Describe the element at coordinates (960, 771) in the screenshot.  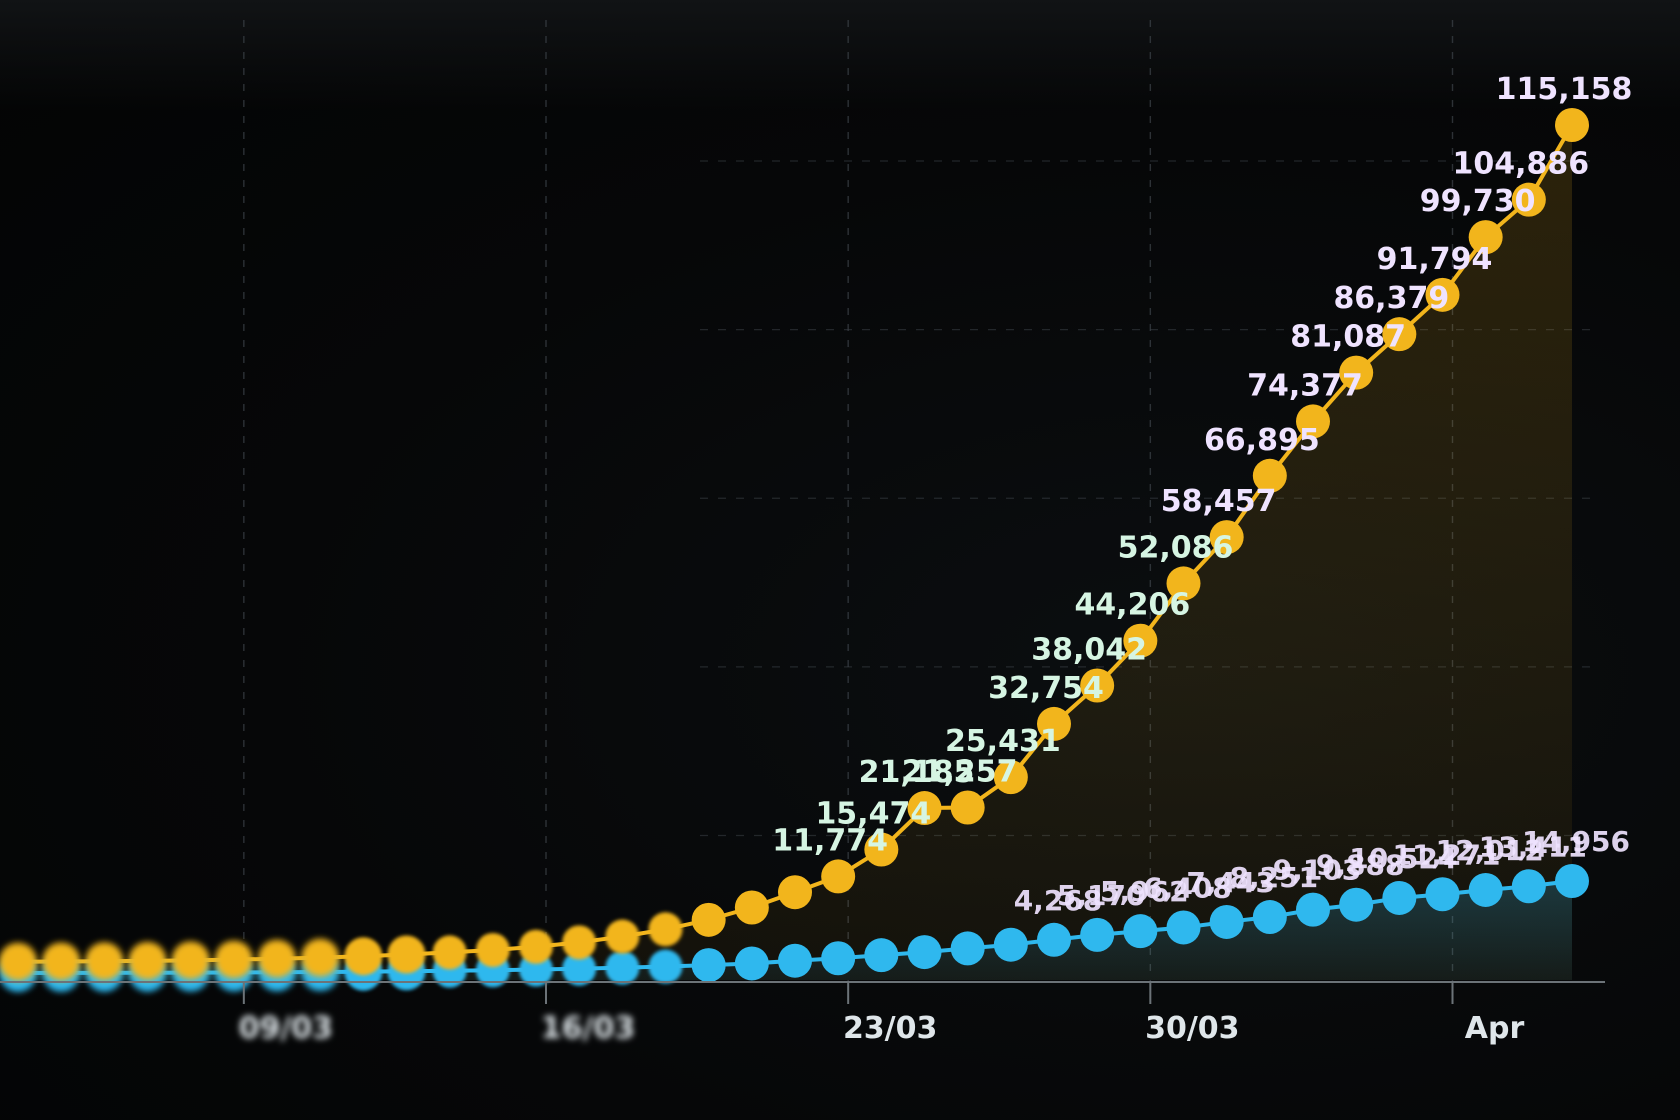
I see `series-a-data-label: 21,257` at that location.